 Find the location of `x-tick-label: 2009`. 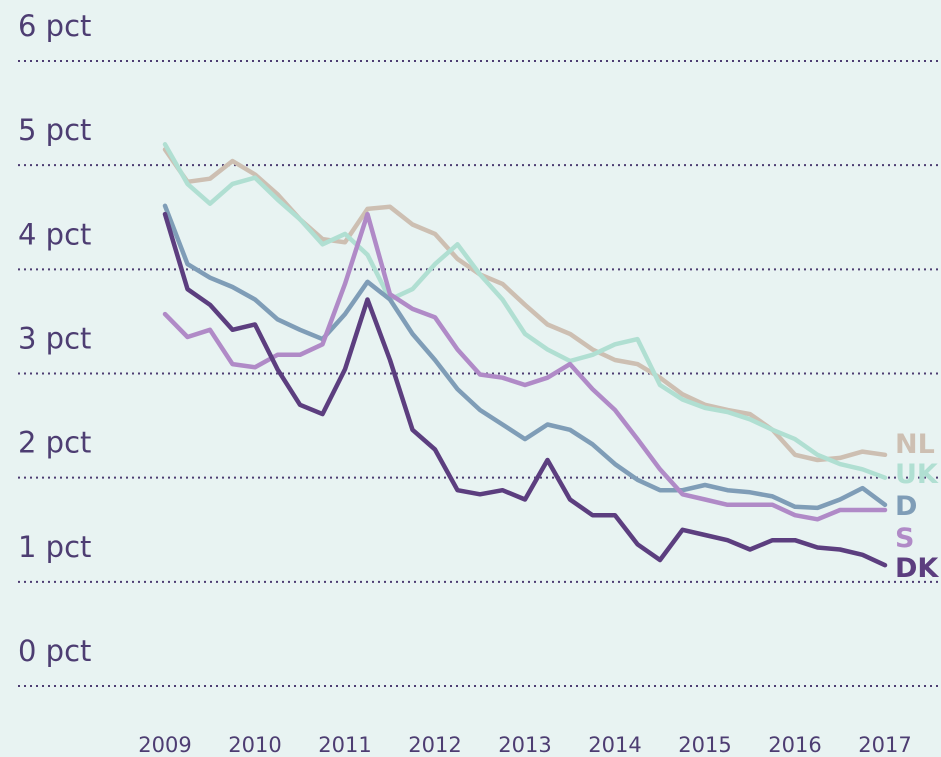

x-tick-label: 2009 is located at coordinates (164, 745).